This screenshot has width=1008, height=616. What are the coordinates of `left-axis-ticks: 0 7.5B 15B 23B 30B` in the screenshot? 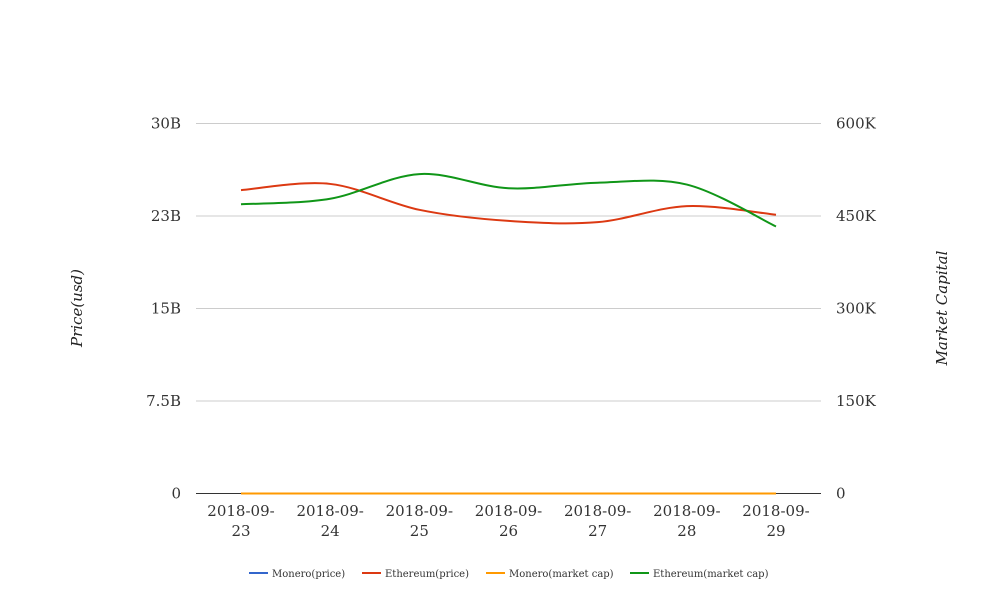 It's located at (163, 309).